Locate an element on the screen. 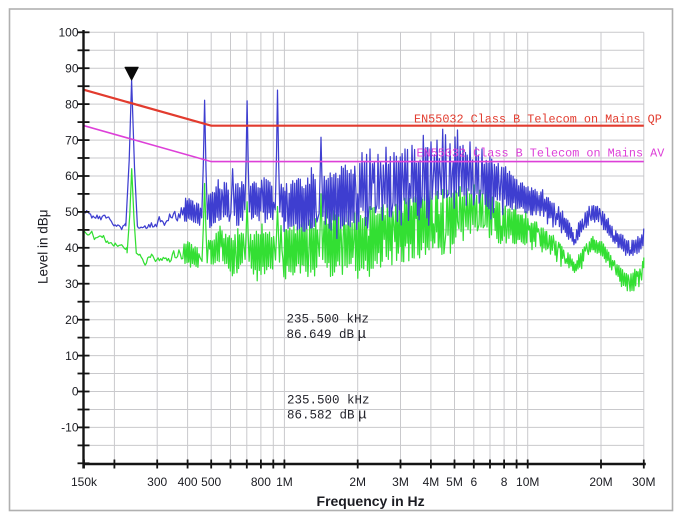 The width and height of the screenshot is (690, 525). svg-text:EN55032 Class B Telecom on Mai: EN55032 Class B Telecom on Mains QP is located at coordinates (538, 119).